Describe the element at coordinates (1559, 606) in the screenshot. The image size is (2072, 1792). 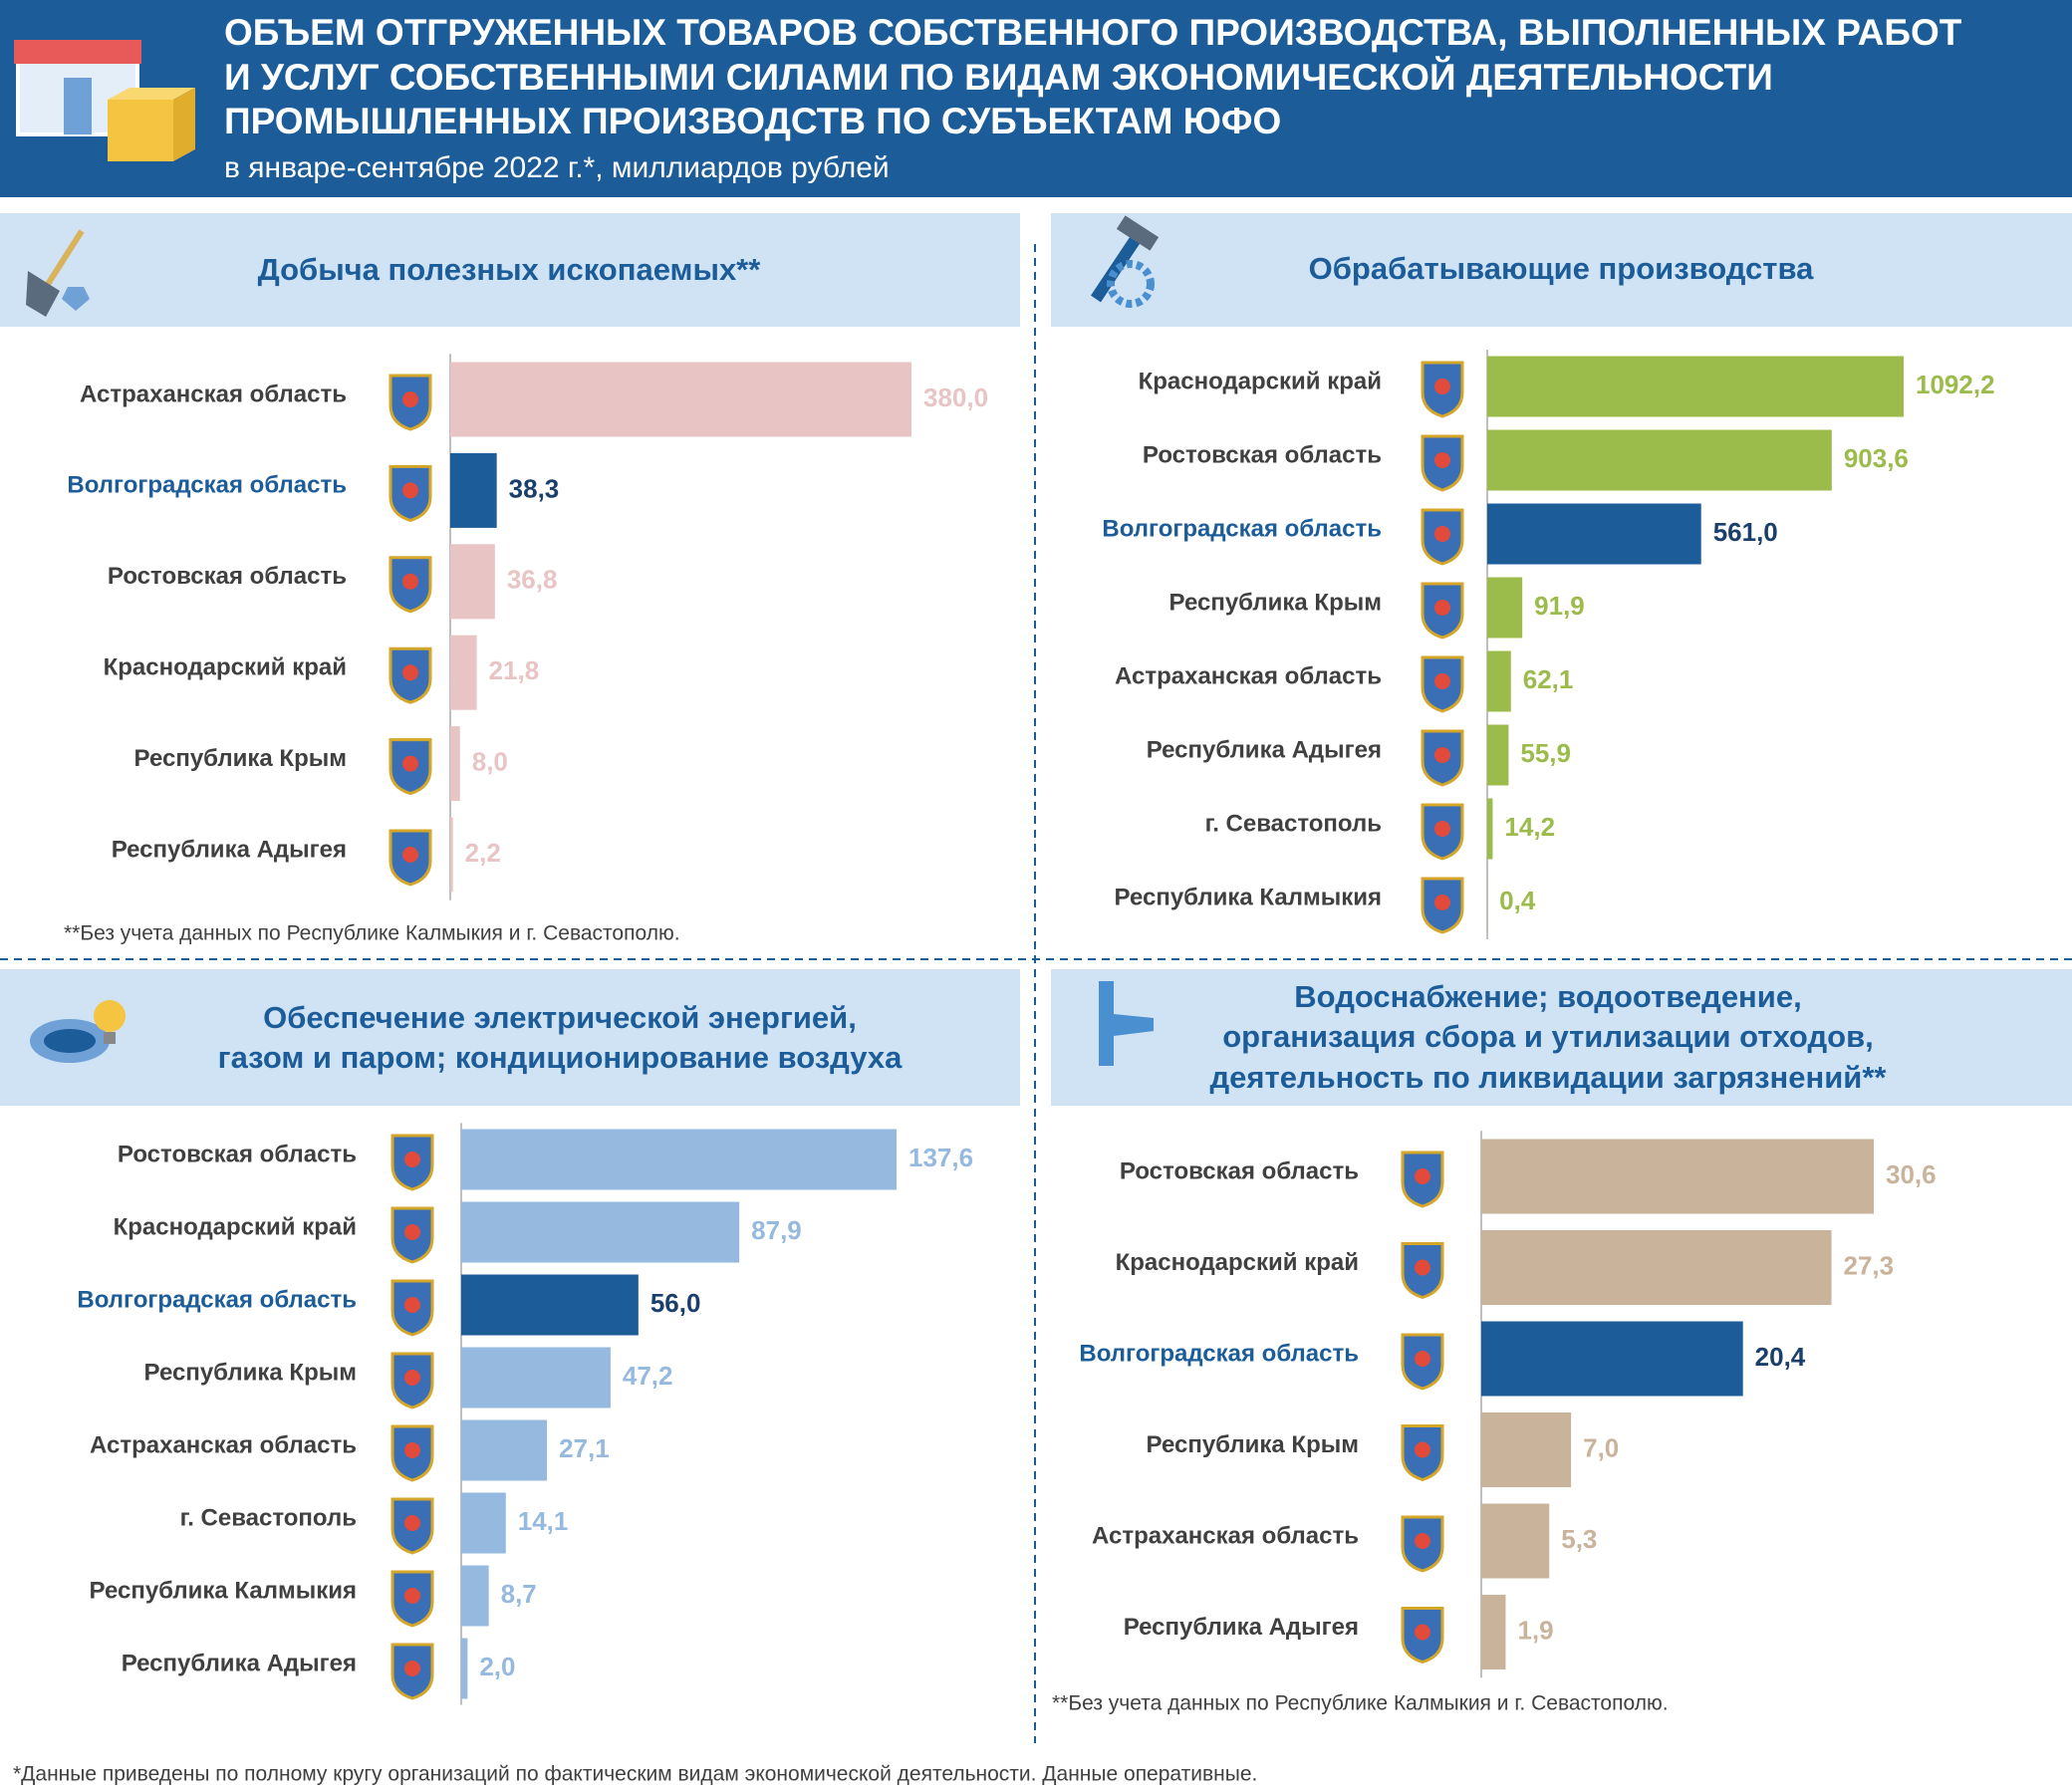
I see `value-label: 91,9` at that location.